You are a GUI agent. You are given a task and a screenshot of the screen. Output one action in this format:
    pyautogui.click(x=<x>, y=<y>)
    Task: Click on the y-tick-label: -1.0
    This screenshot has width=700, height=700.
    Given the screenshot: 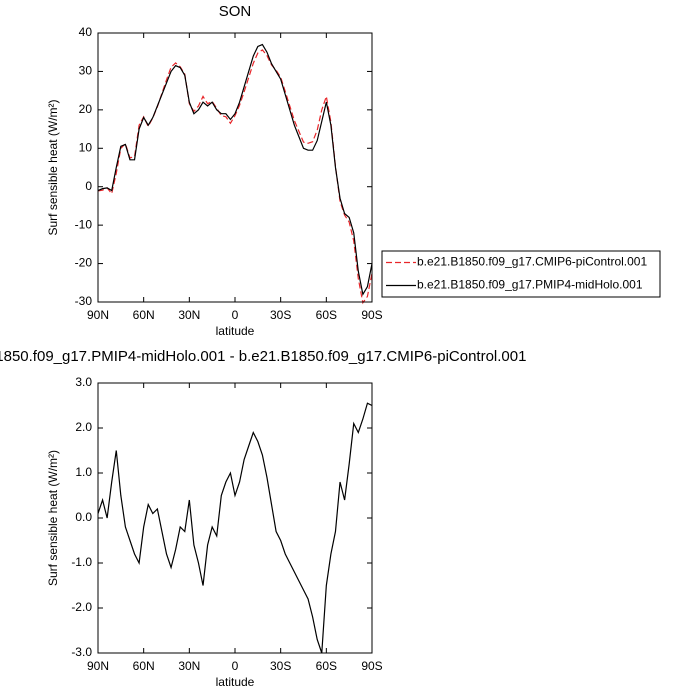 What is the action you would take?
    pyautogui.click(x=81, y=562)
    